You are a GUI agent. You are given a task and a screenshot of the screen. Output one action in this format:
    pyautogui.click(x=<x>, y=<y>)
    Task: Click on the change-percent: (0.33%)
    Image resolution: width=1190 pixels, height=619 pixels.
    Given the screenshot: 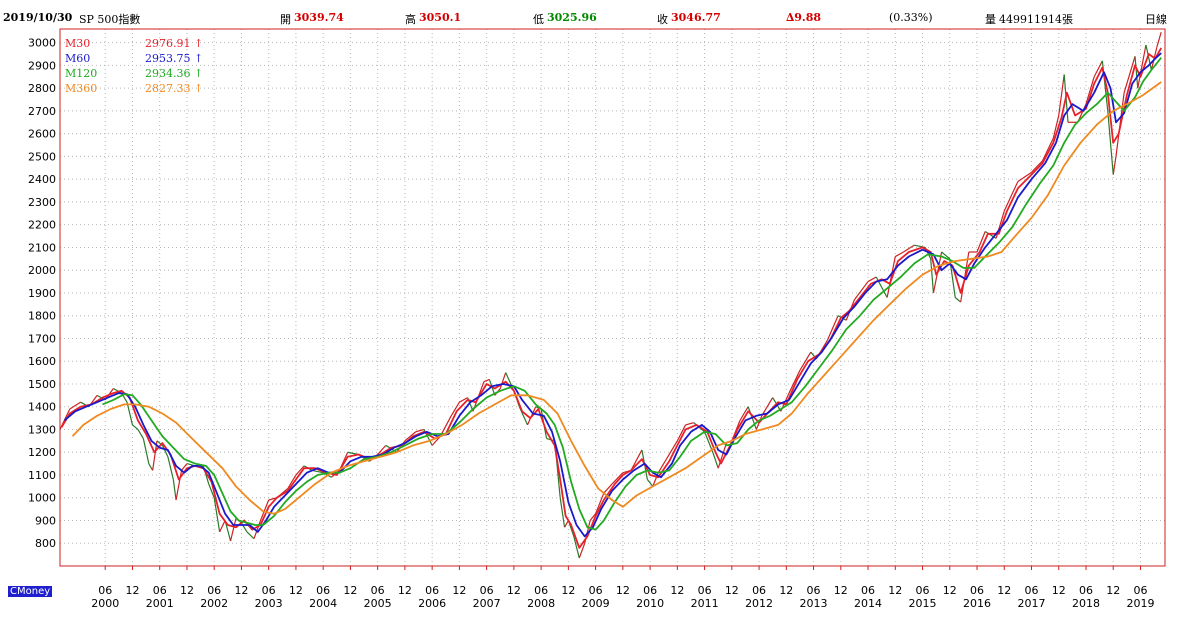 What is the action you would take?
    pyautogui.click(x=911, y=17)
    